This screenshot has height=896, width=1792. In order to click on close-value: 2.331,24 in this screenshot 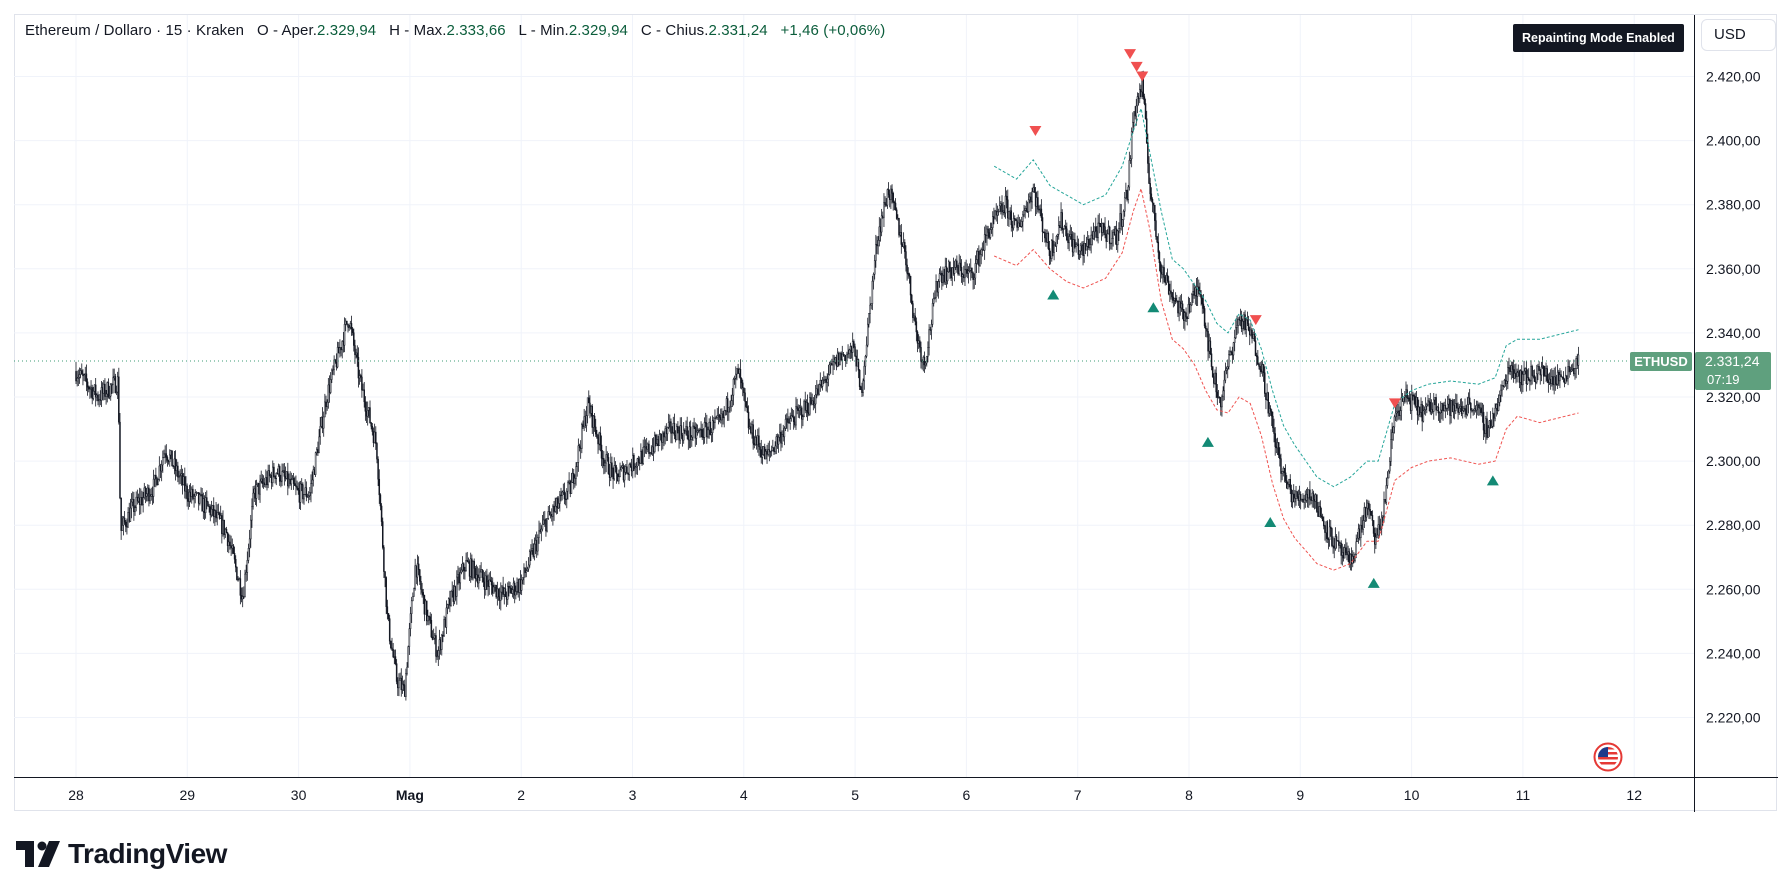, I will do `click(738, 30)`.